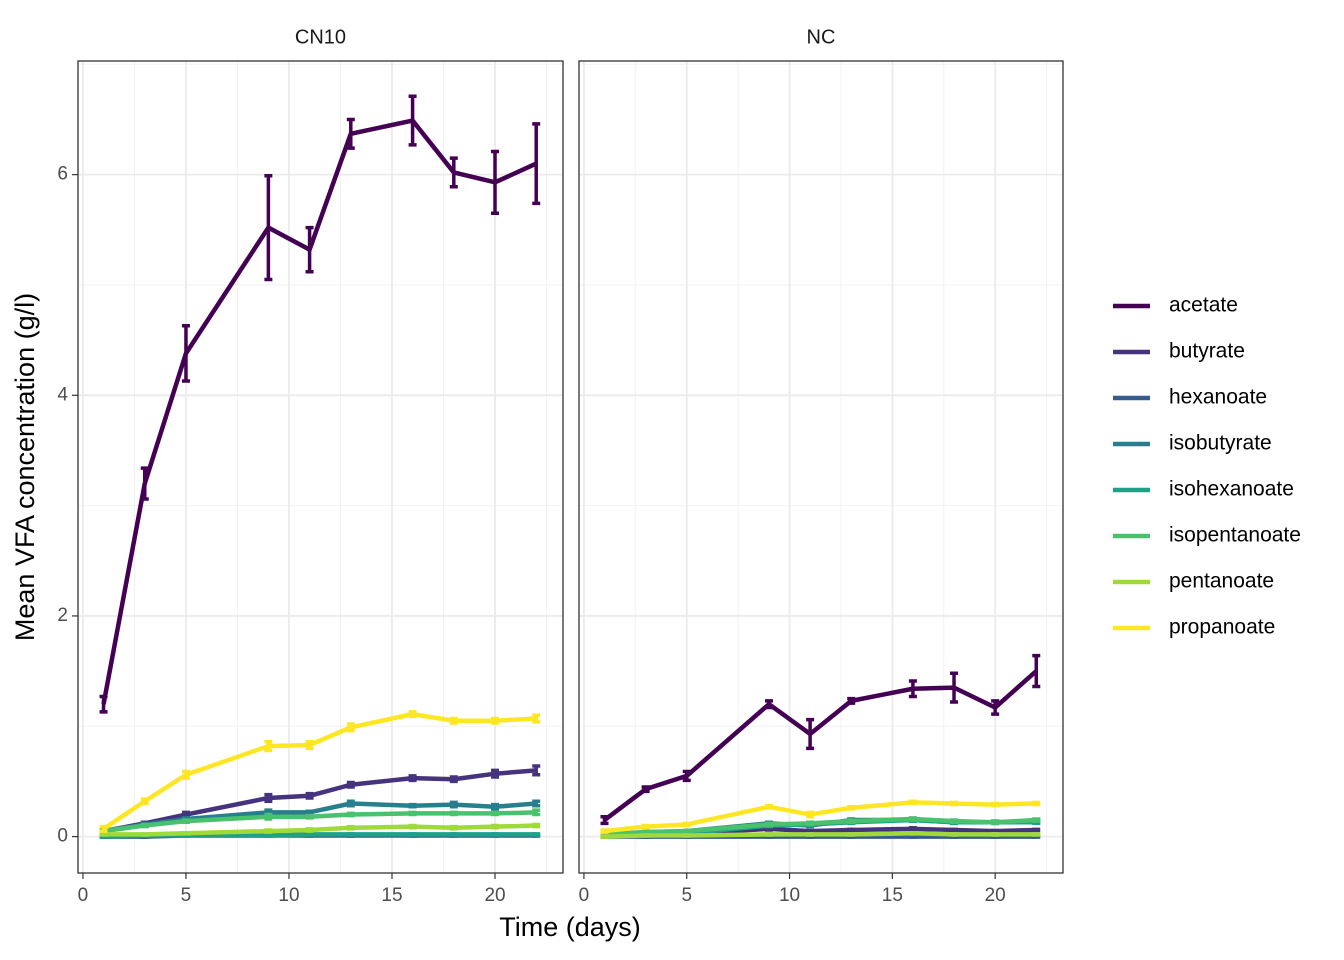  I want to click on legend-label: propanoate, so click(1222, 627).